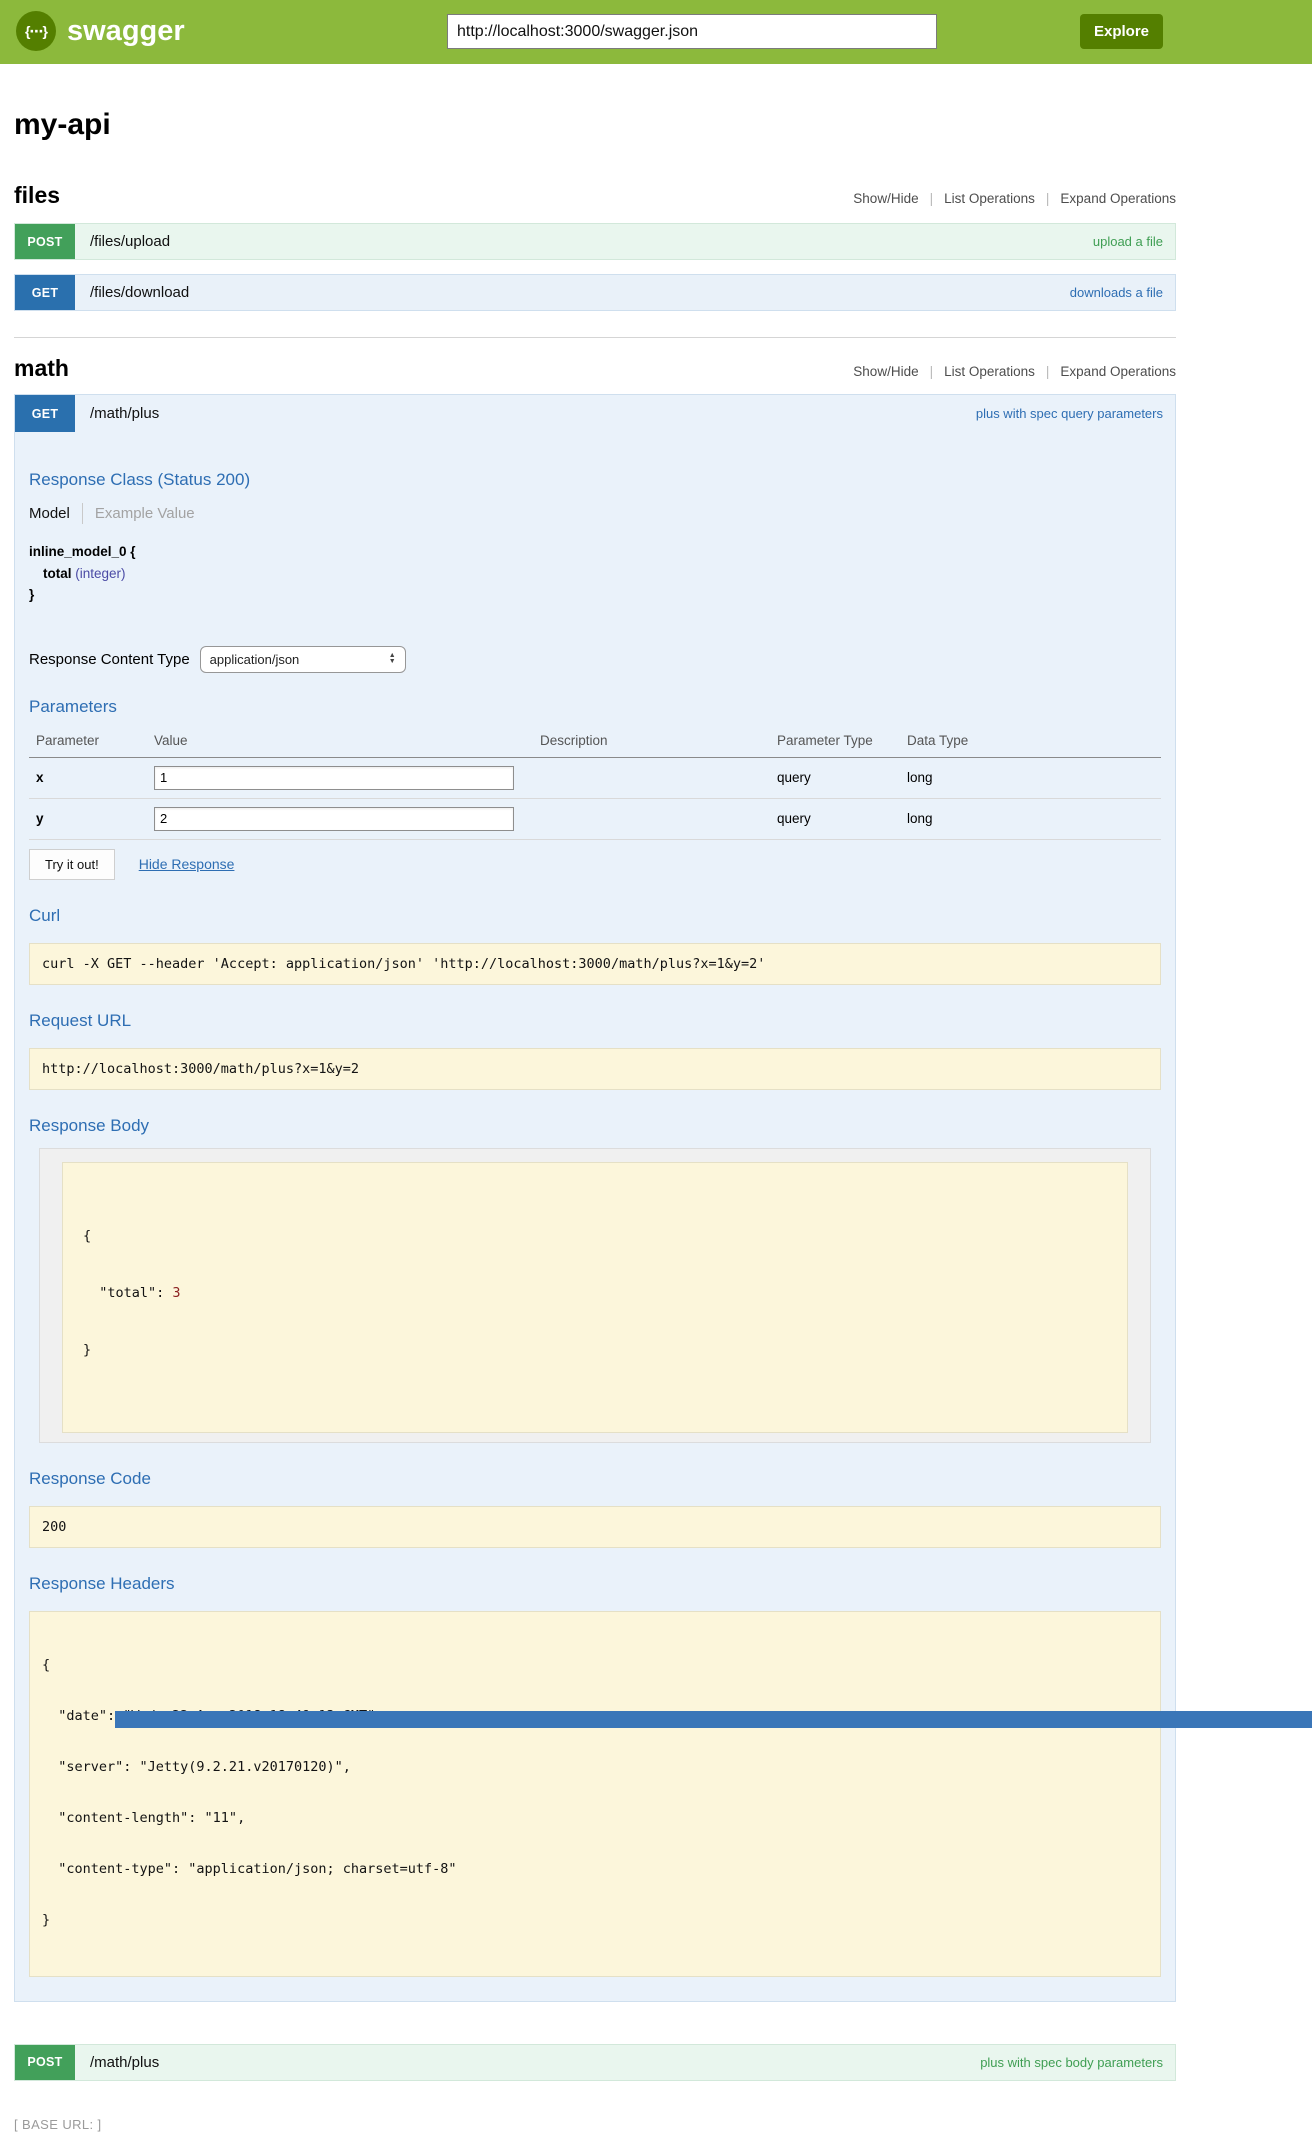 Image resolution: width=1312 pixels, height=2132 pixels. I want to click on response-headers-title: Response Headers, so click(102, 1583).